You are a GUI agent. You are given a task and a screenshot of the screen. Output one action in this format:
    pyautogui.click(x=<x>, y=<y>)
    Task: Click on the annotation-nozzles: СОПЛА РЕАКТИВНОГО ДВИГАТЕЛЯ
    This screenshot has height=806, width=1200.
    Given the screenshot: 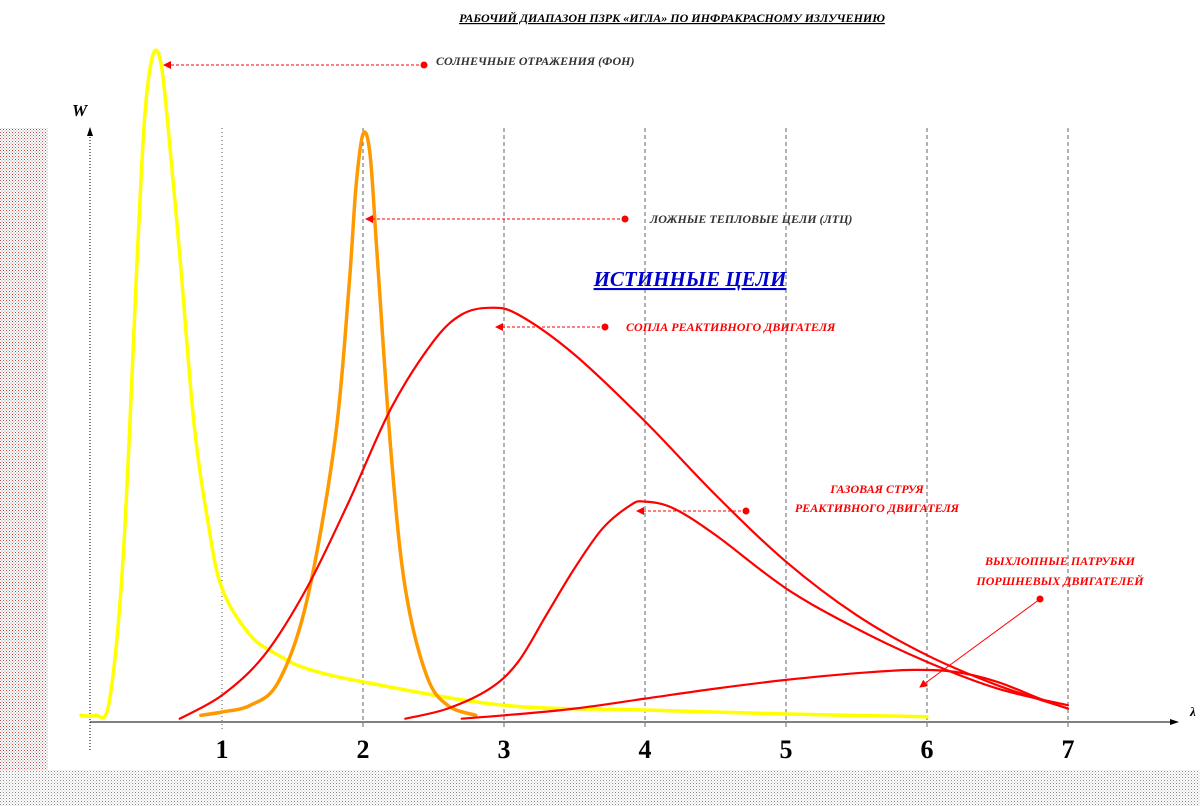 What is the action you would take?
    pyautogui.click(x=731, y=327)
    